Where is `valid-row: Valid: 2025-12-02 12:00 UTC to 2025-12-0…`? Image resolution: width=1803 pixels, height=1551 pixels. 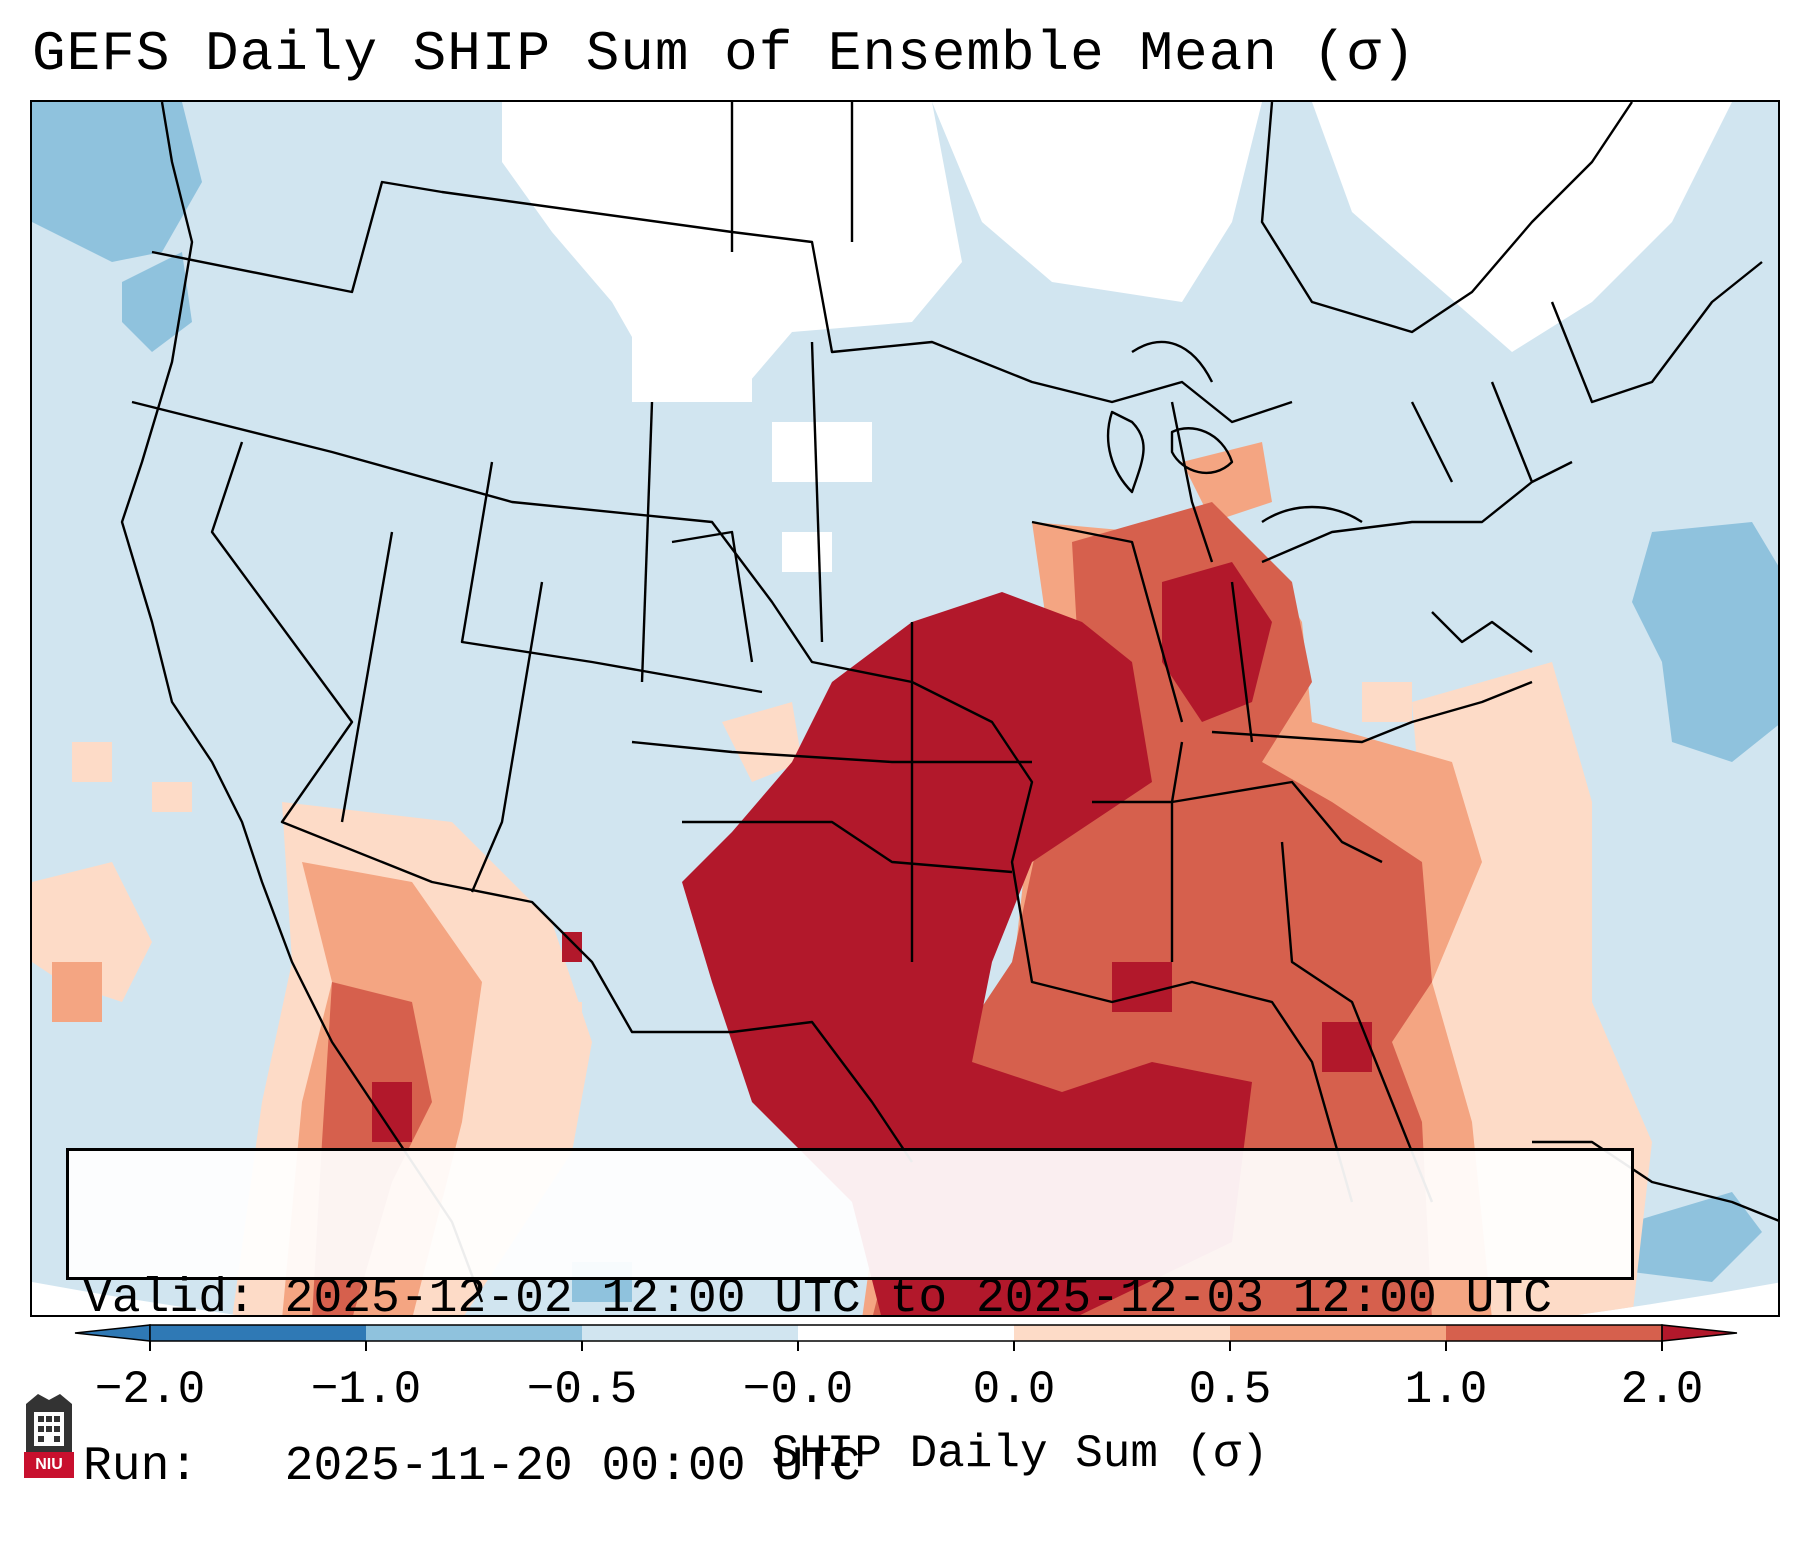 valid-row: Valid: 2025-12-02 12:00 UTC to 2025-12-0… is located at coordinates (850, 1299).